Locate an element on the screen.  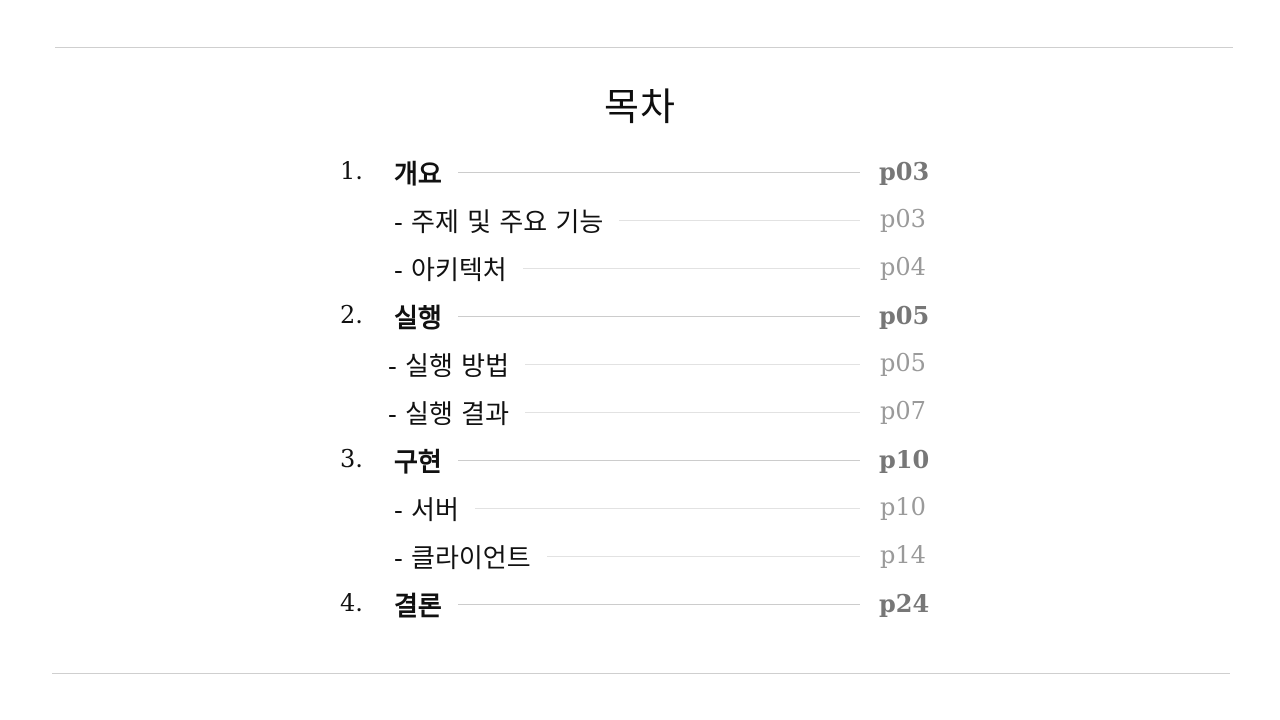
toc-label: - 실행 결과 is located at coordinates (456, 412).